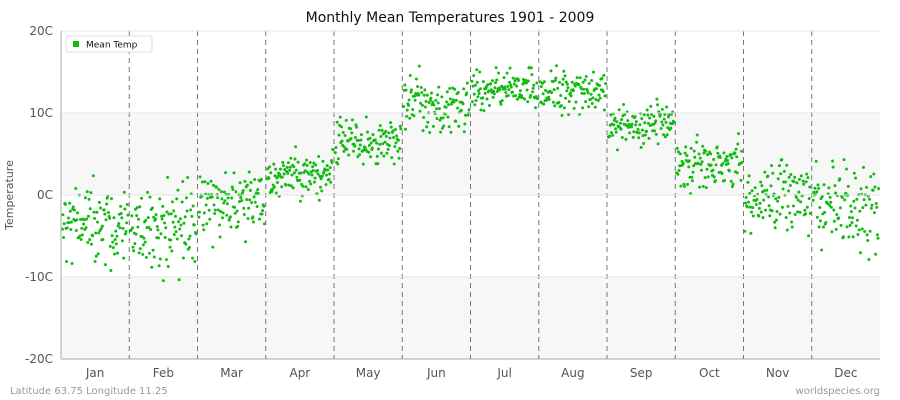  I want to click on y-axis-label: Temperature, so click(9, 195).